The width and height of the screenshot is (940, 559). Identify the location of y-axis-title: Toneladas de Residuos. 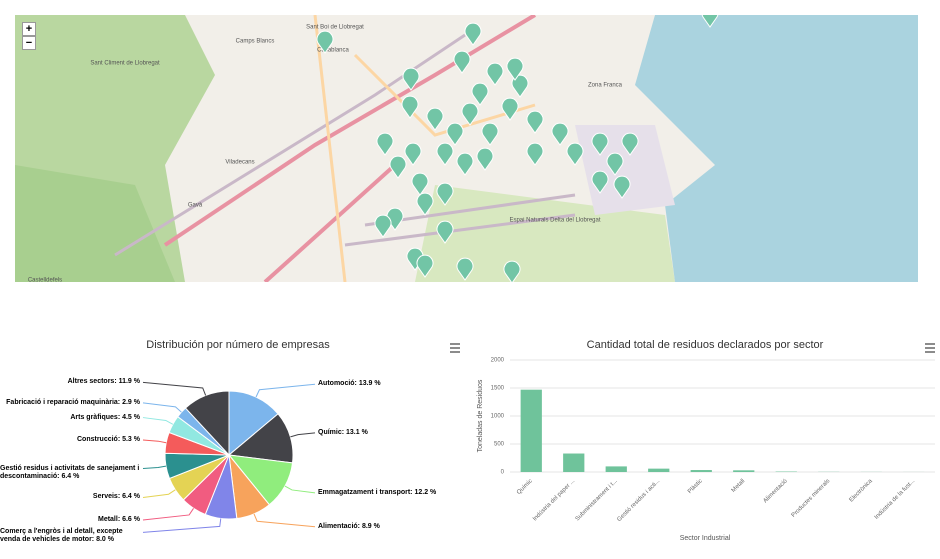
(480, 415).